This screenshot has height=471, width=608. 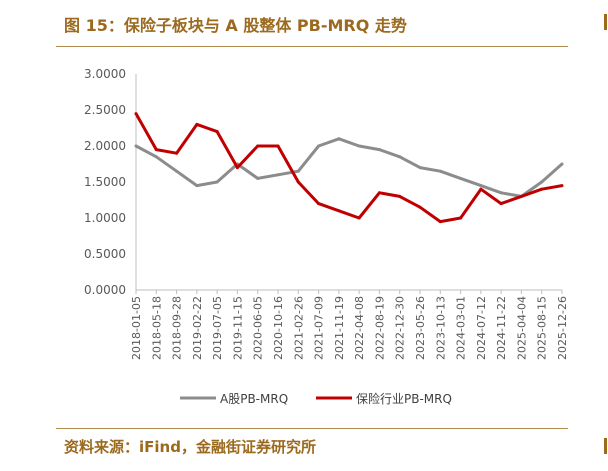 What do you see at coordinates (105, 218) in the screenshot?
I see `y-tick-label: 1.0000` at bounding box center [105, 218].